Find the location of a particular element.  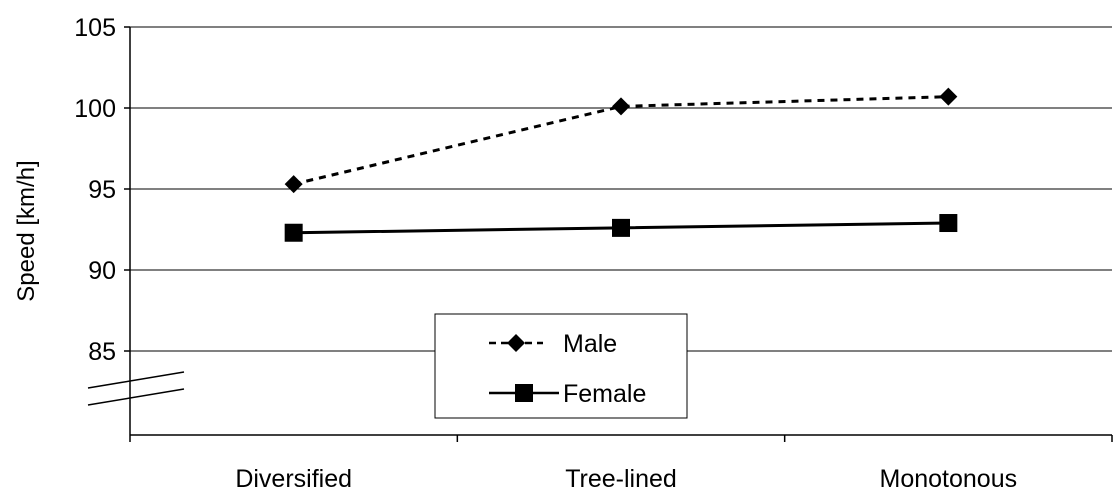

legend-item-female: Female is located at coordinates (567, 394).